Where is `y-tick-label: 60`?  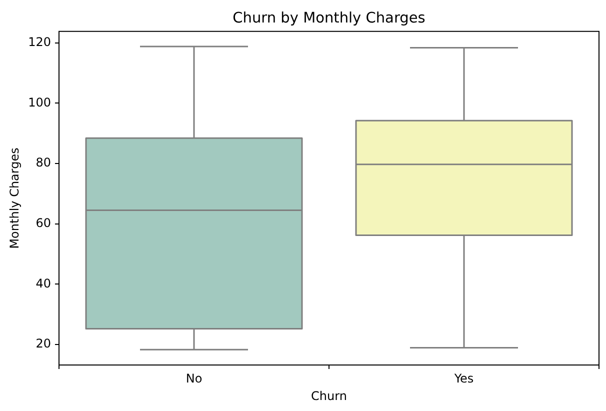
y-tick-label: 60 is located at coordinates (43, 223).